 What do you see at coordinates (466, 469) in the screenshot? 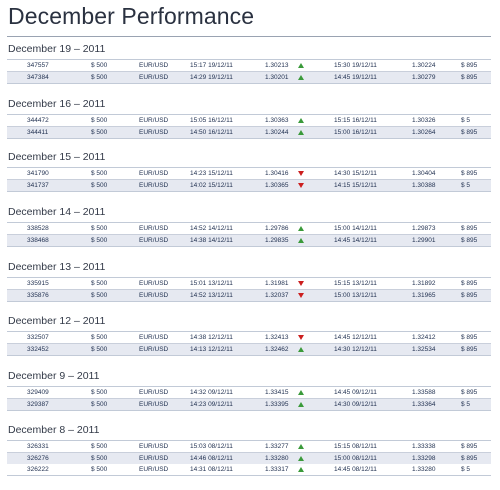
I see `trade-profit: $ 5` at bounding box center [466, 469].